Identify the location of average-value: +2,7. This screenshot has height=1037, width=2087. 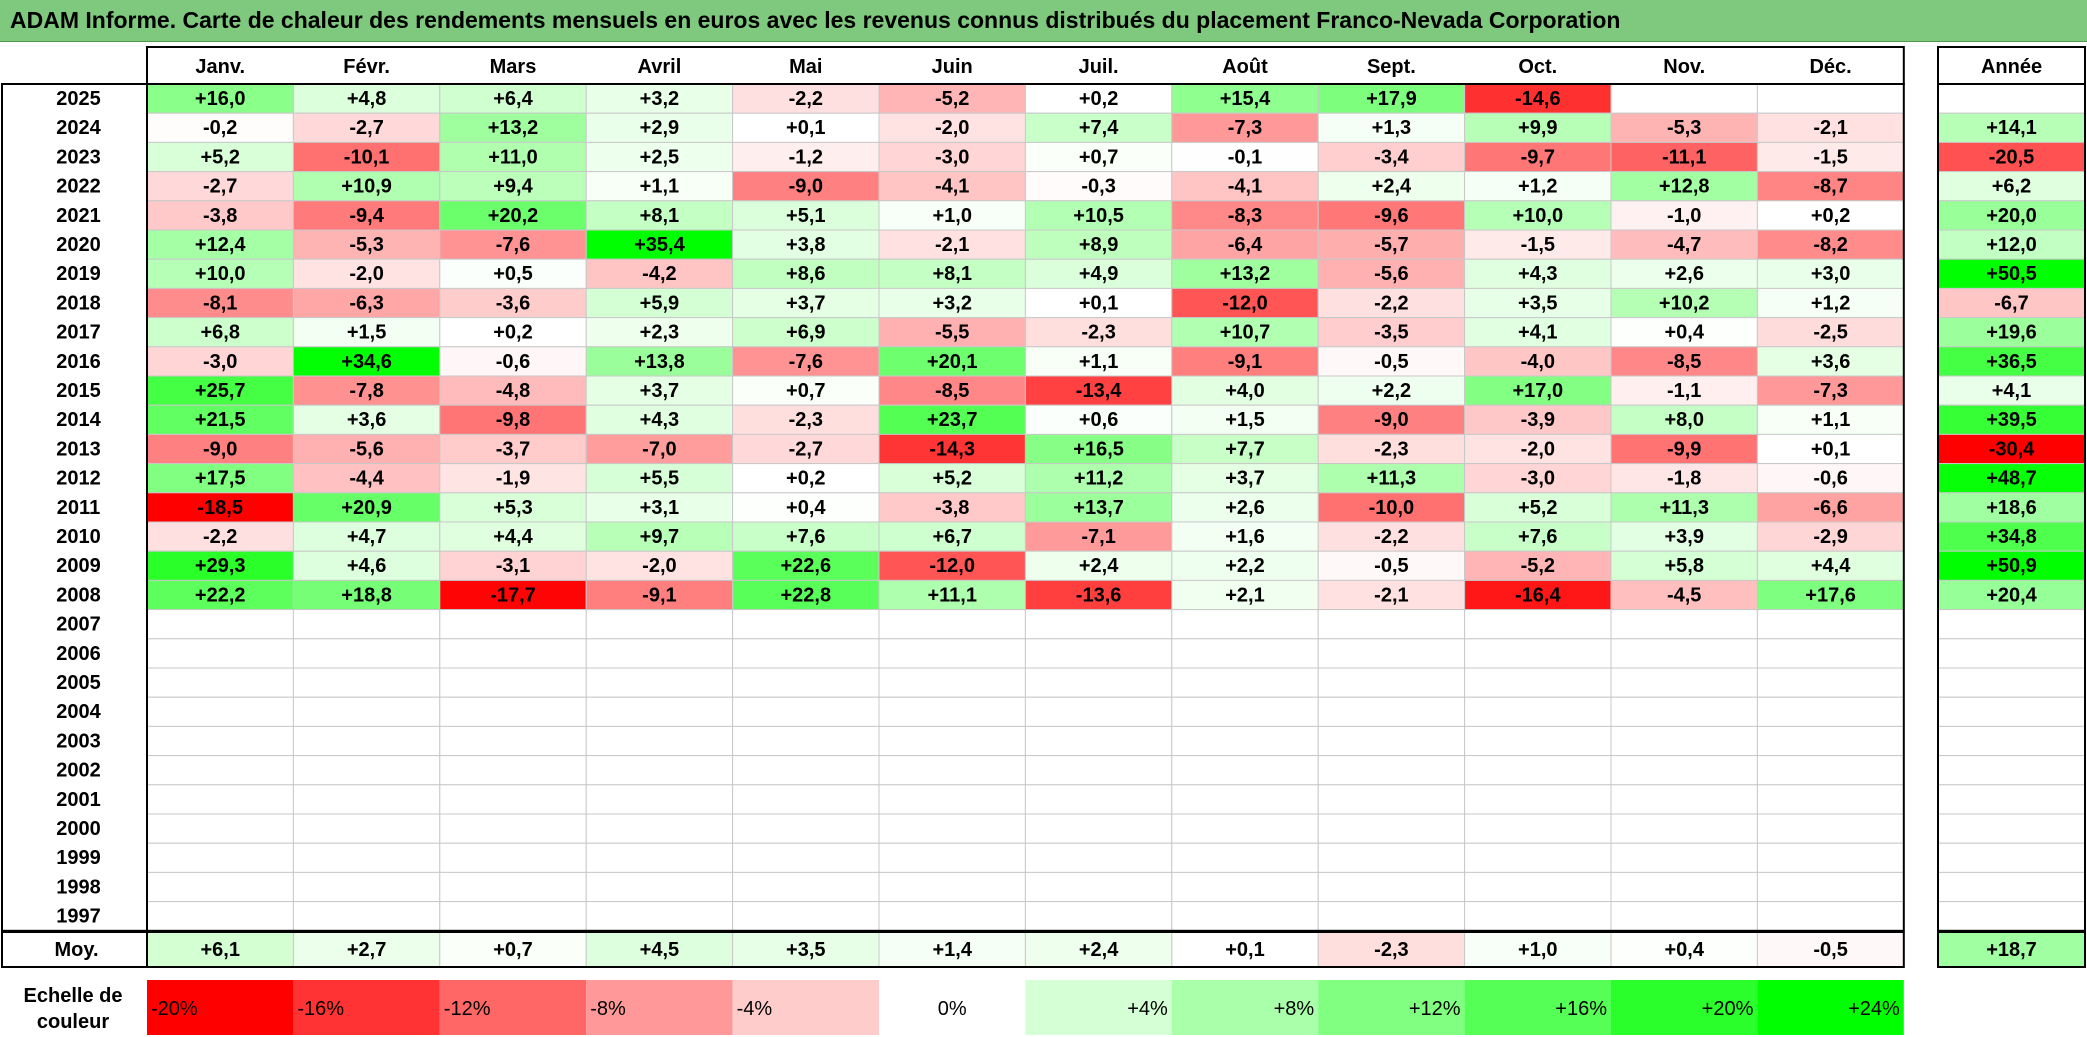
(366, 950).